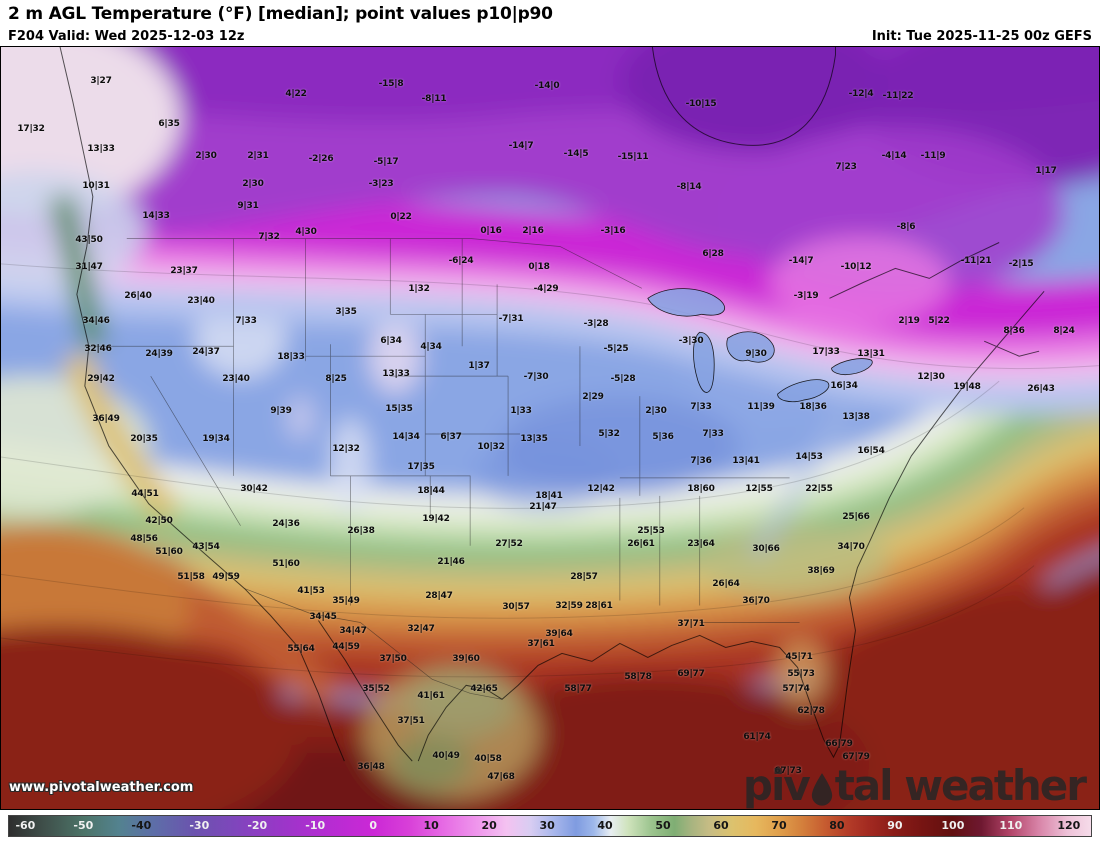 This screenshot has height=850, width=1100. What do you see at coordinates (451, 562) in the screenshot?
I see `point-value: 21|46` at bounding box center [451, 562].